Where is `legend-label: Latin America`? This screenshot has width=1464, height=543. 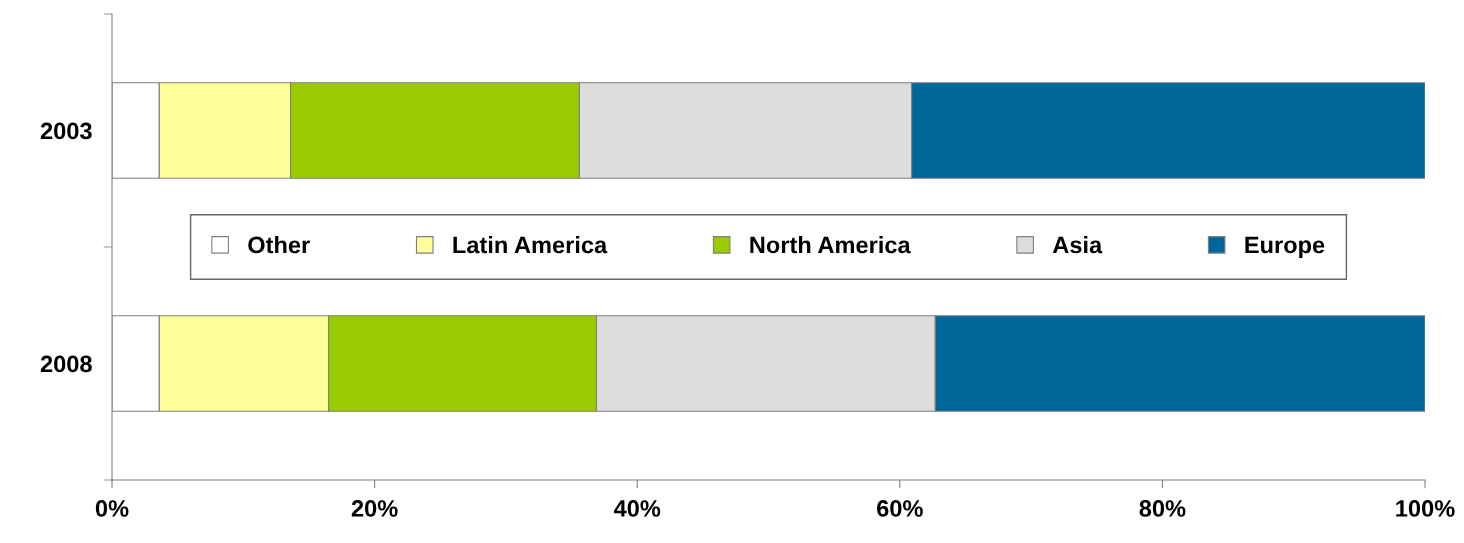
legend-label: Latin America is located at coordinates (530, 245).